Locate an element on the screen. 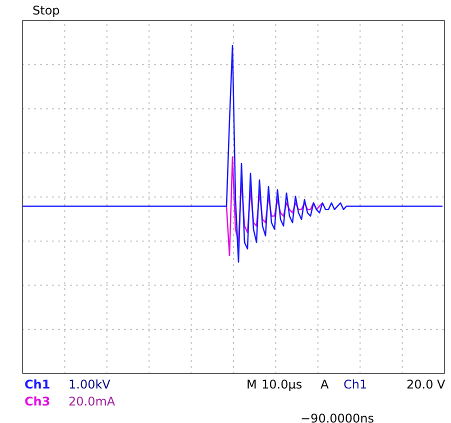 The height and width of the screenshot is (423, 451). text: 20.0 V is located at coordinates (426, 385).